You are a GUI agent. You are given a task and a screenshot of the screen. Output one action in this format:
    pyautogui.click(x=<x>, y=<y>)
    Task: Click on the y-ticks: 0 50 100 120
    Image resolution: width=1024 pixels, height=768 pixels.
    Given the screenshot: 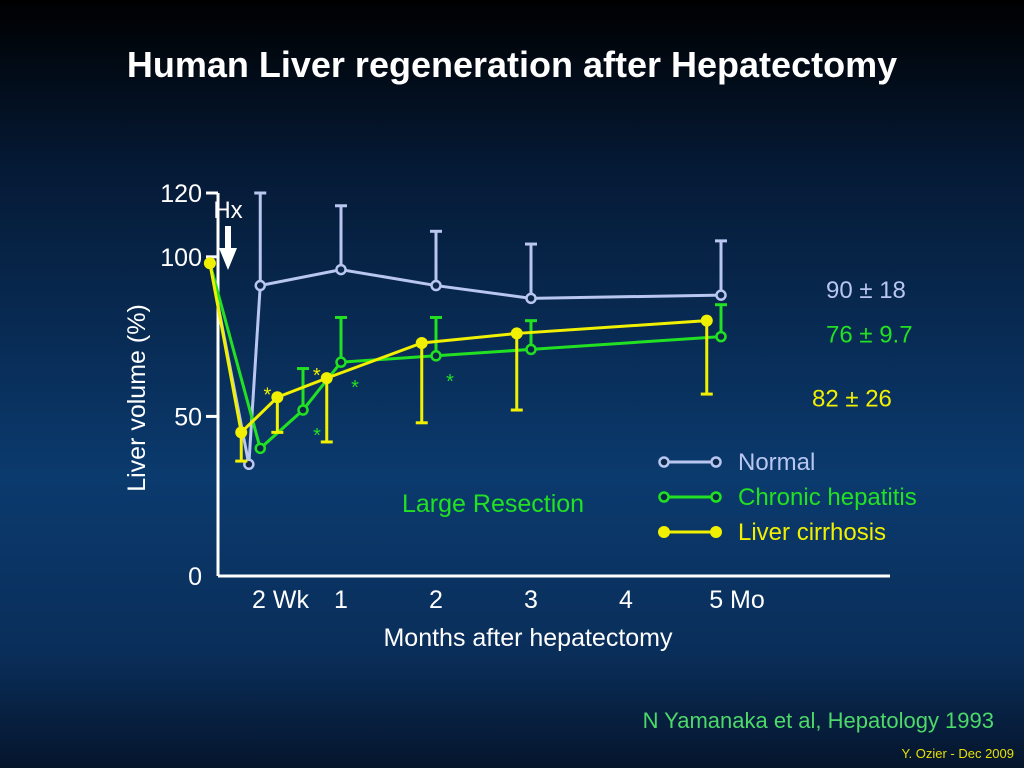 What is the action you would take?
    pyautogui.click(x=189, y=385)
    